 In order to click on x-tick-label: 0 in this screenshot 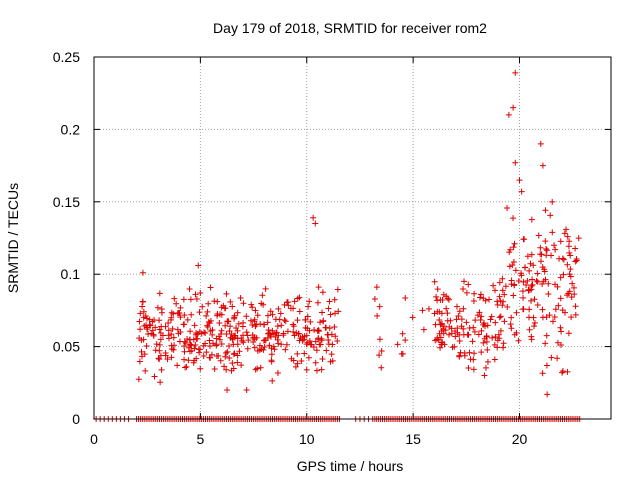, I will do `click(94, 439)`.